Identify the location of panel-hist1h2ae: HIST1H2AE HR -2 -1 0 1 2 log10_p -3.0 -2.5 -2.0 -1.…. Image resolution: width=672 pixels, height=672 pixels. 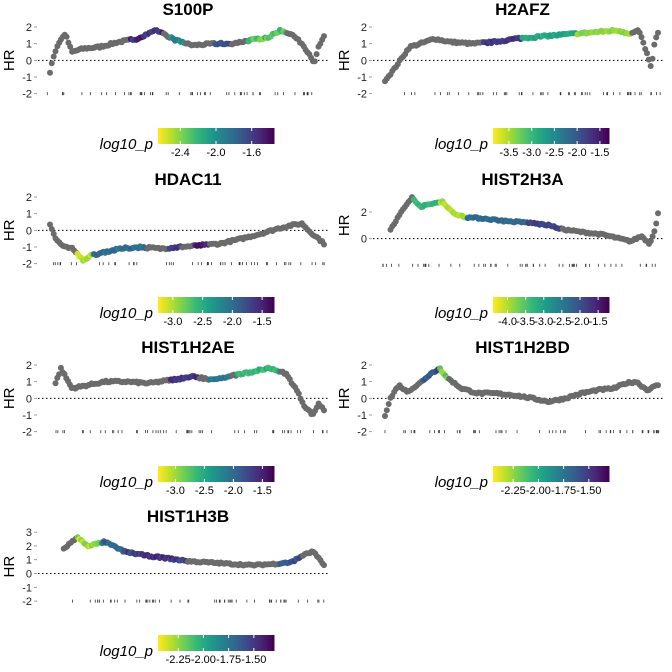
(165, 417).